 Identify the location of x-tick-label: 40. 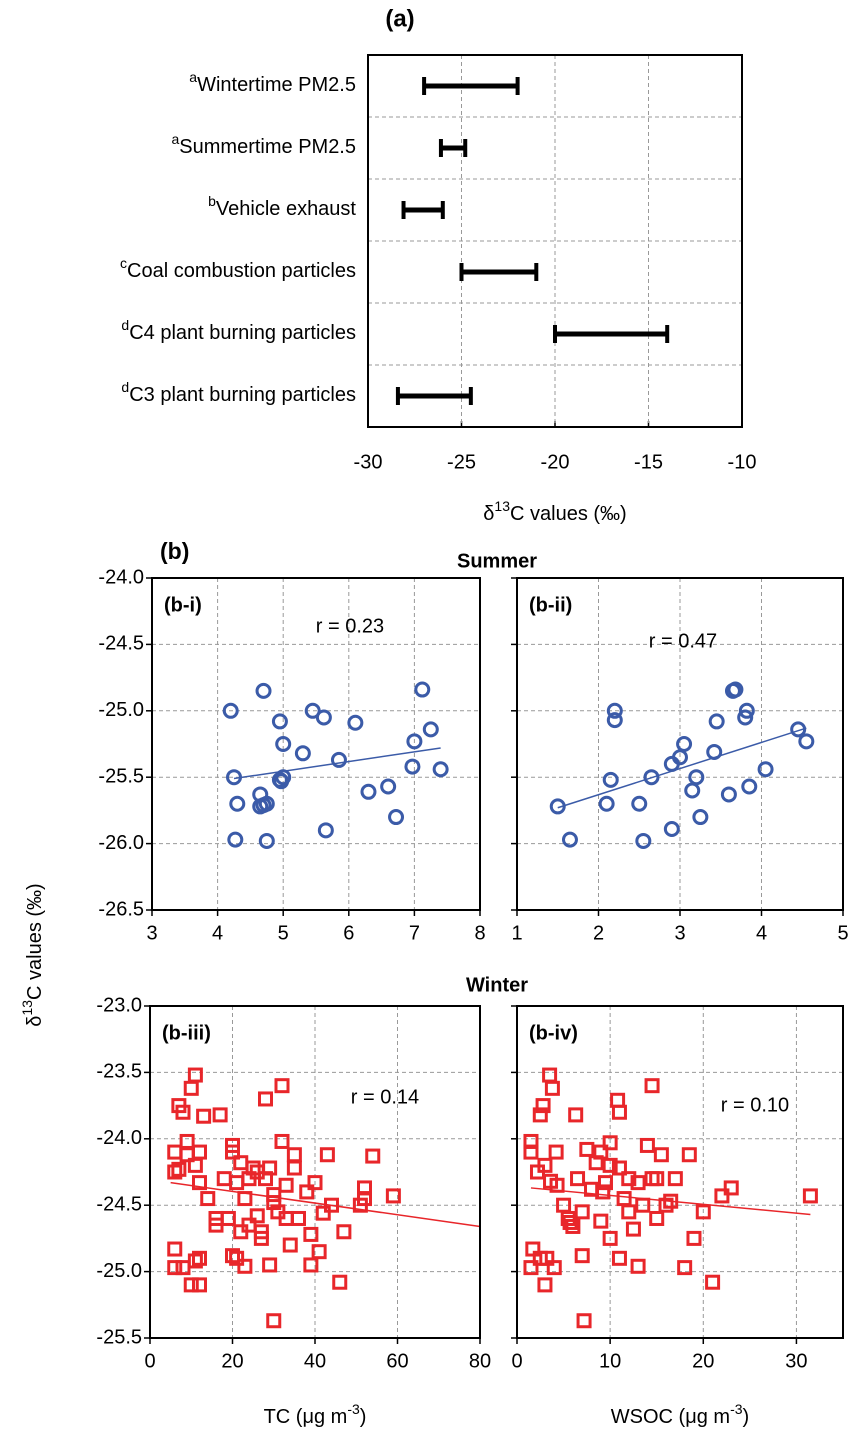
(315, 1361).